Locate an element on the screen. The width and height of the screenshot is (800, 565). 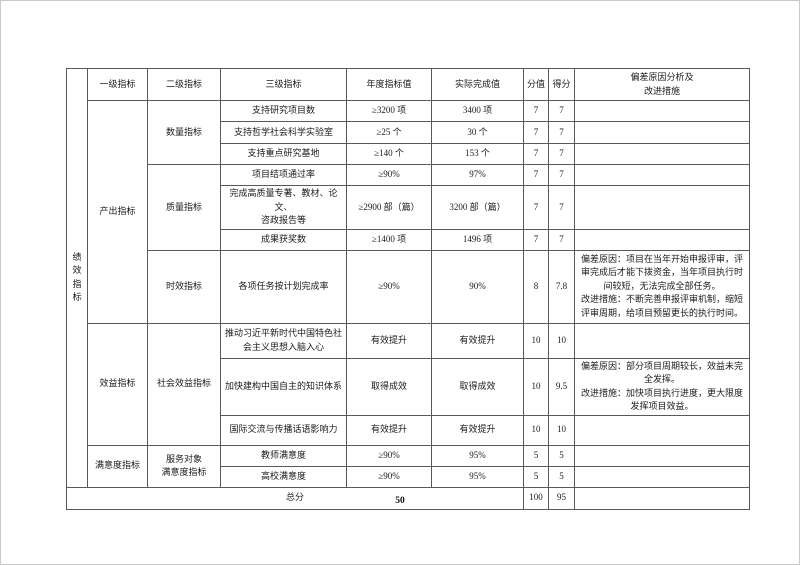
header-deviation: 偏差原因分析及 改进措施 is located at coordinates (662, 84).